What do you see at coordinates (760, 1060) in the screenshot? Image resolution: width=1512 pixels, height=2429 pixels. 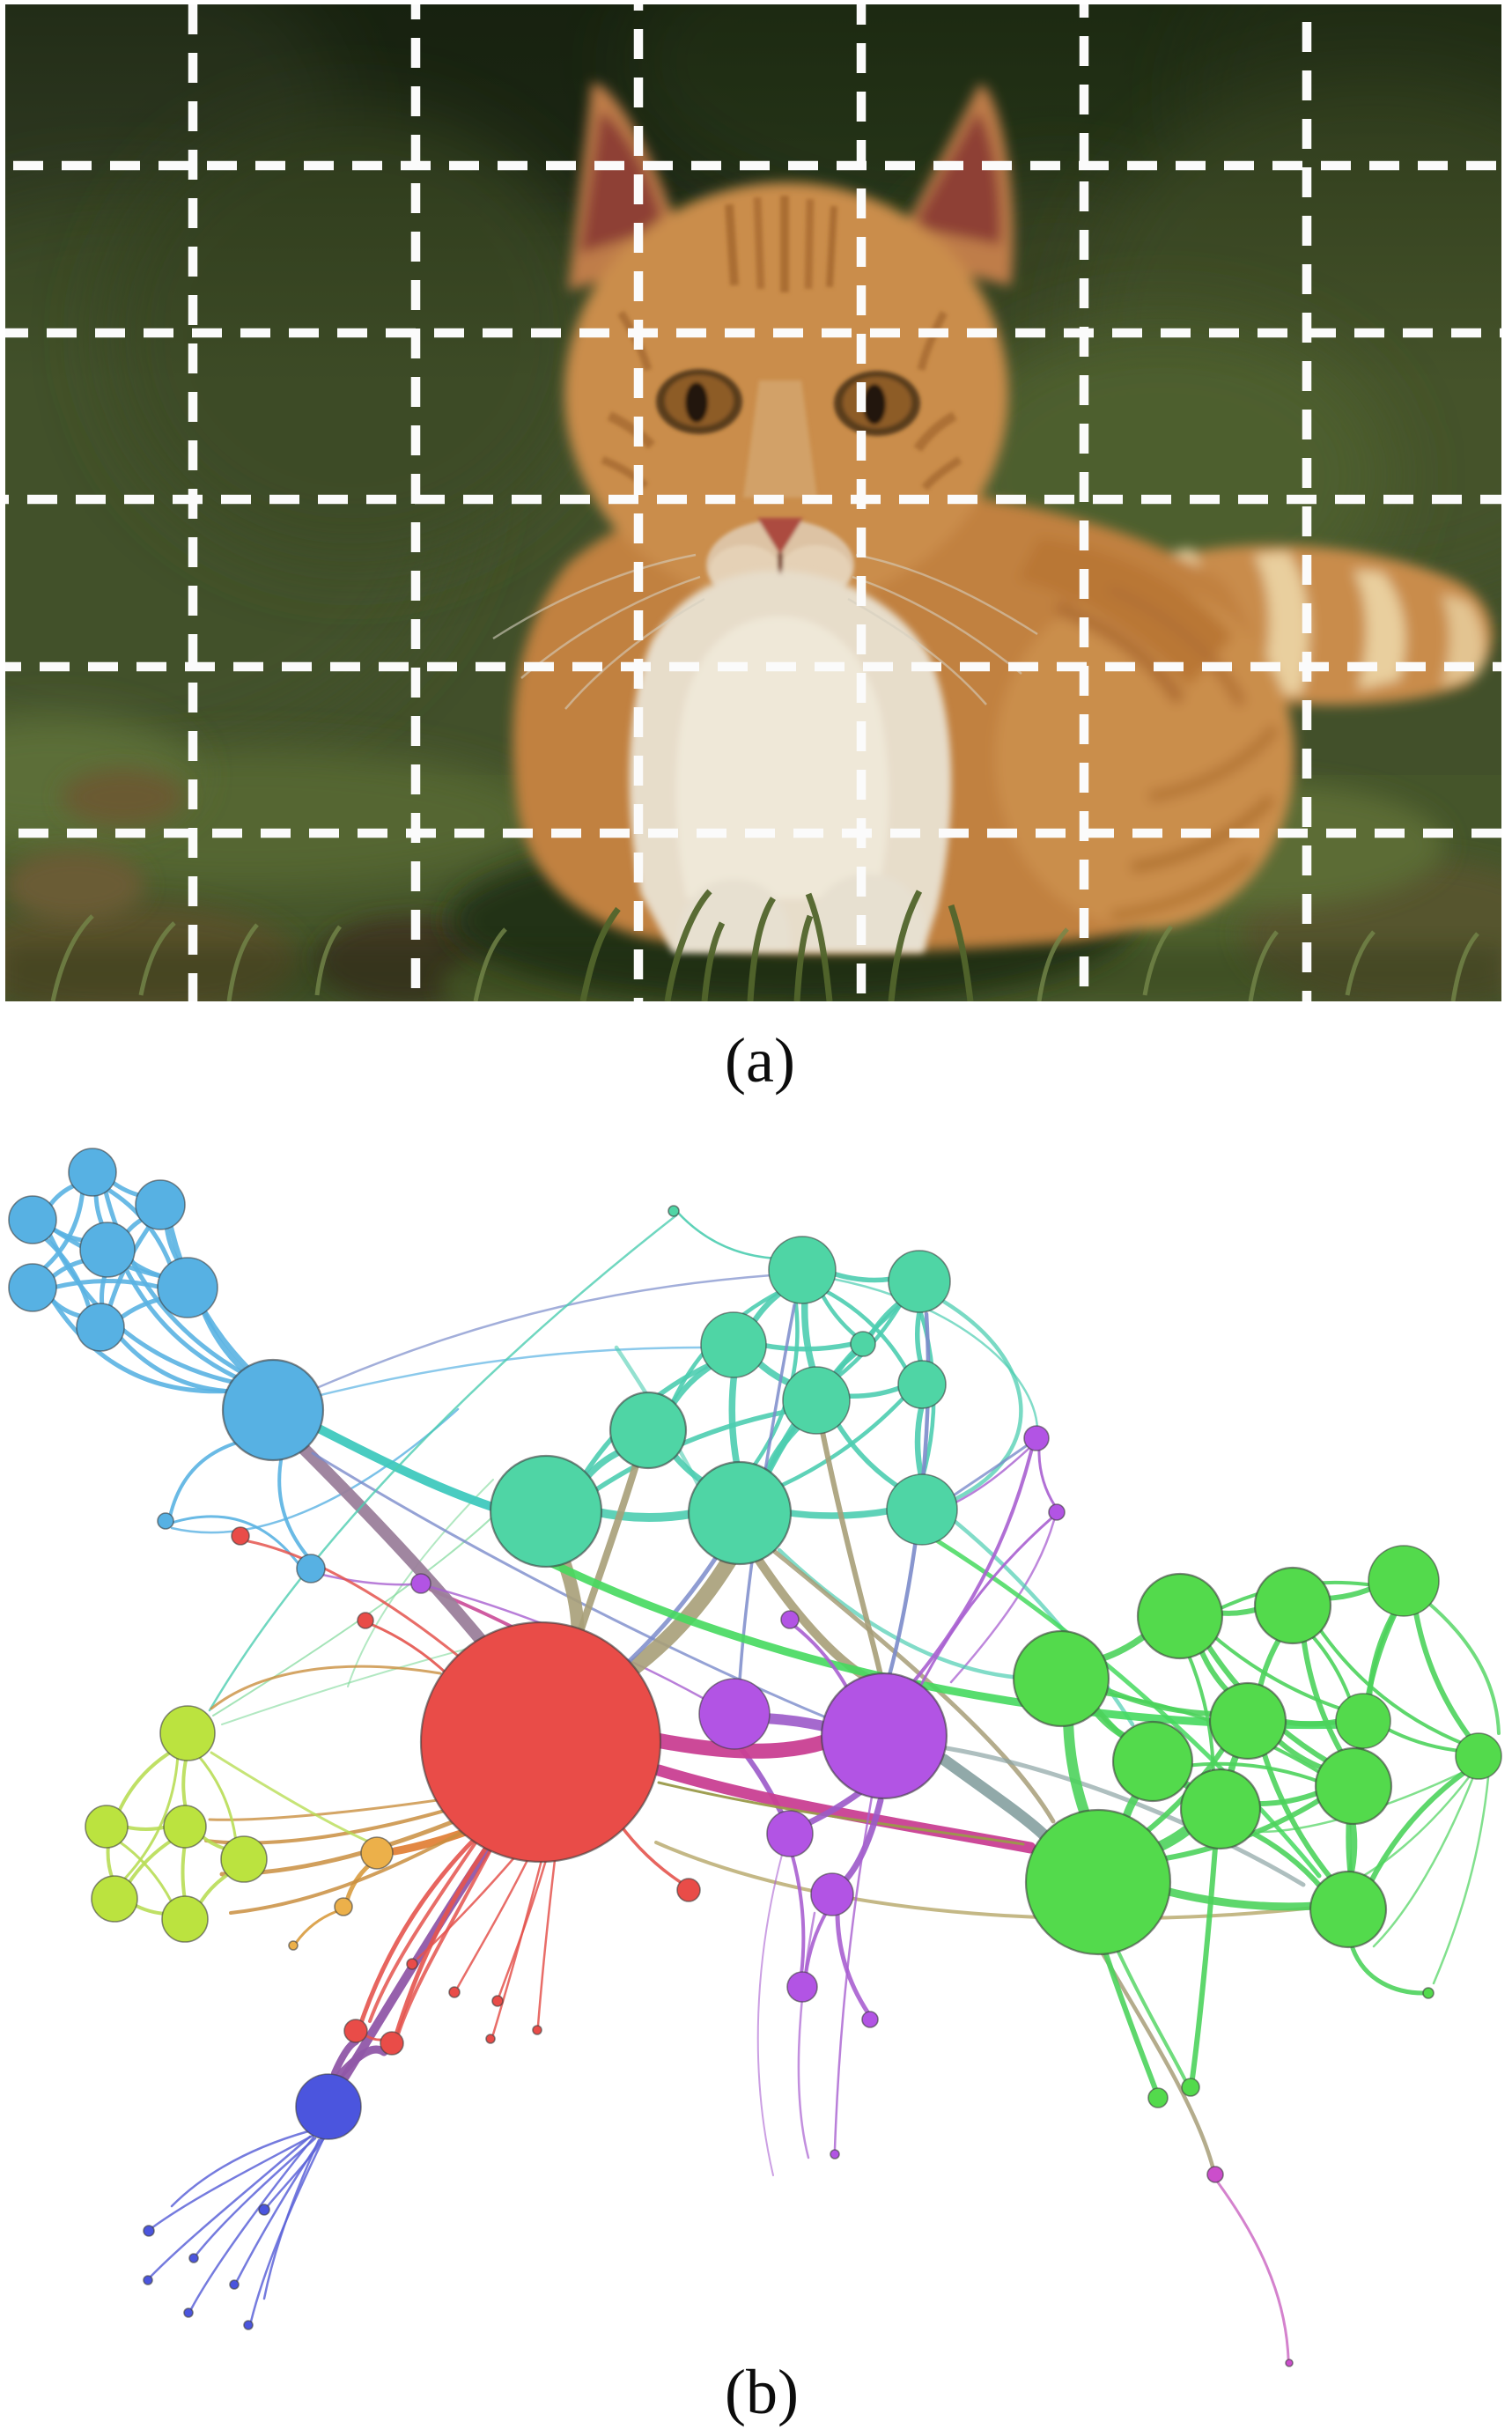 I see `svg-text: (a)` at bounding box center [760, 1060].